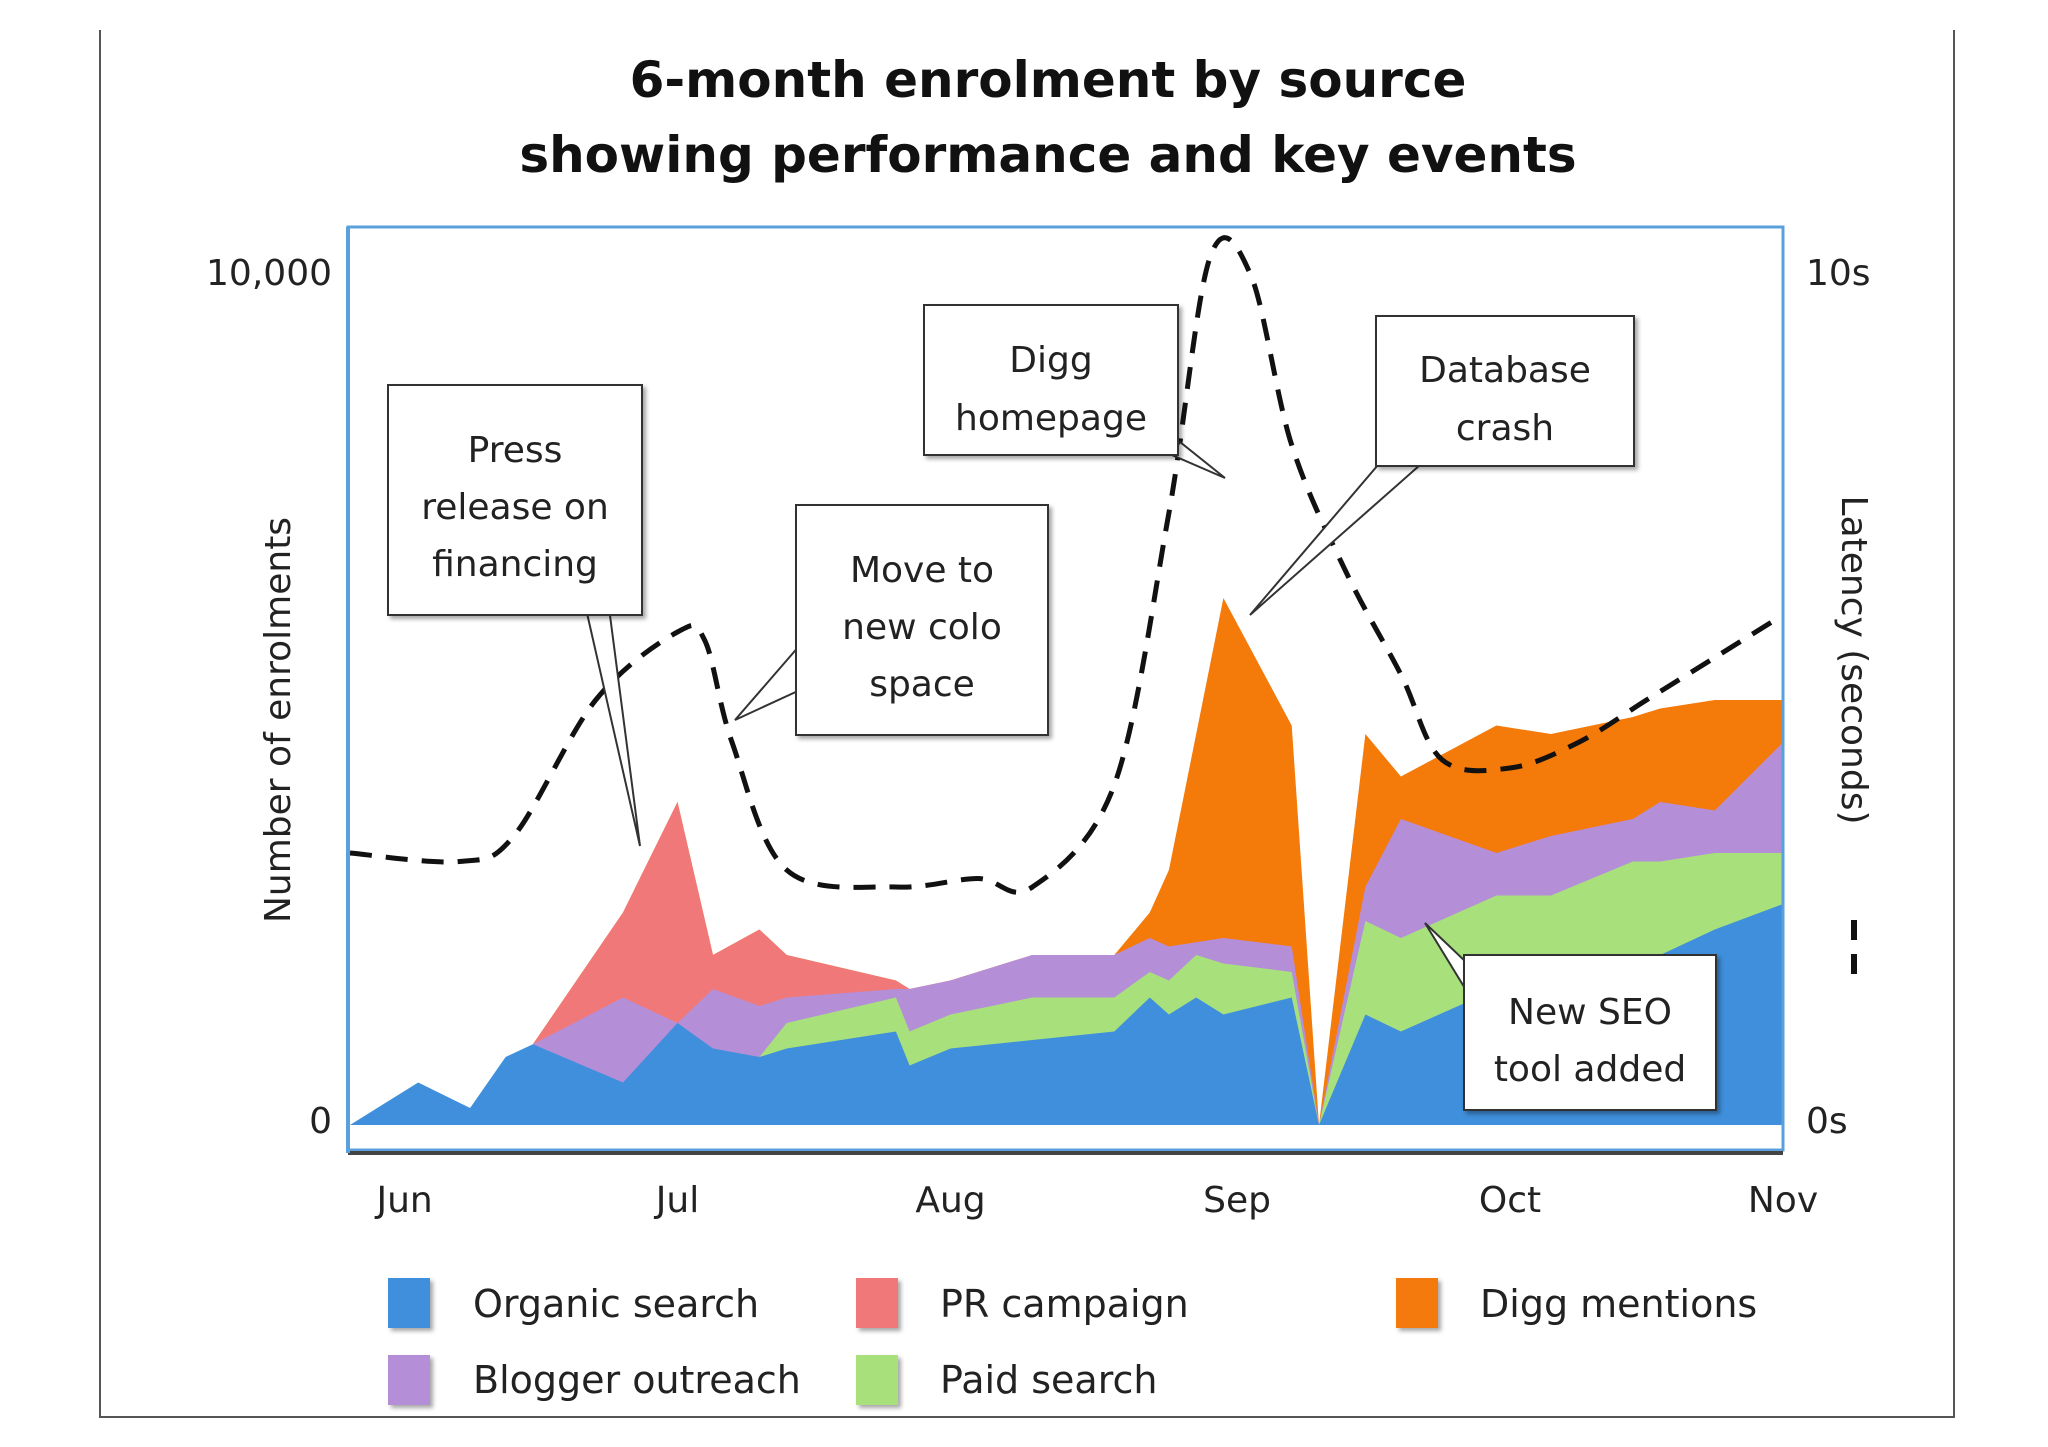  What do you see at coordinates (1590, 1069) in the screenshot?
I see `callout-new-seo-line-2: tool added` at bounding box center [1590, 1069].